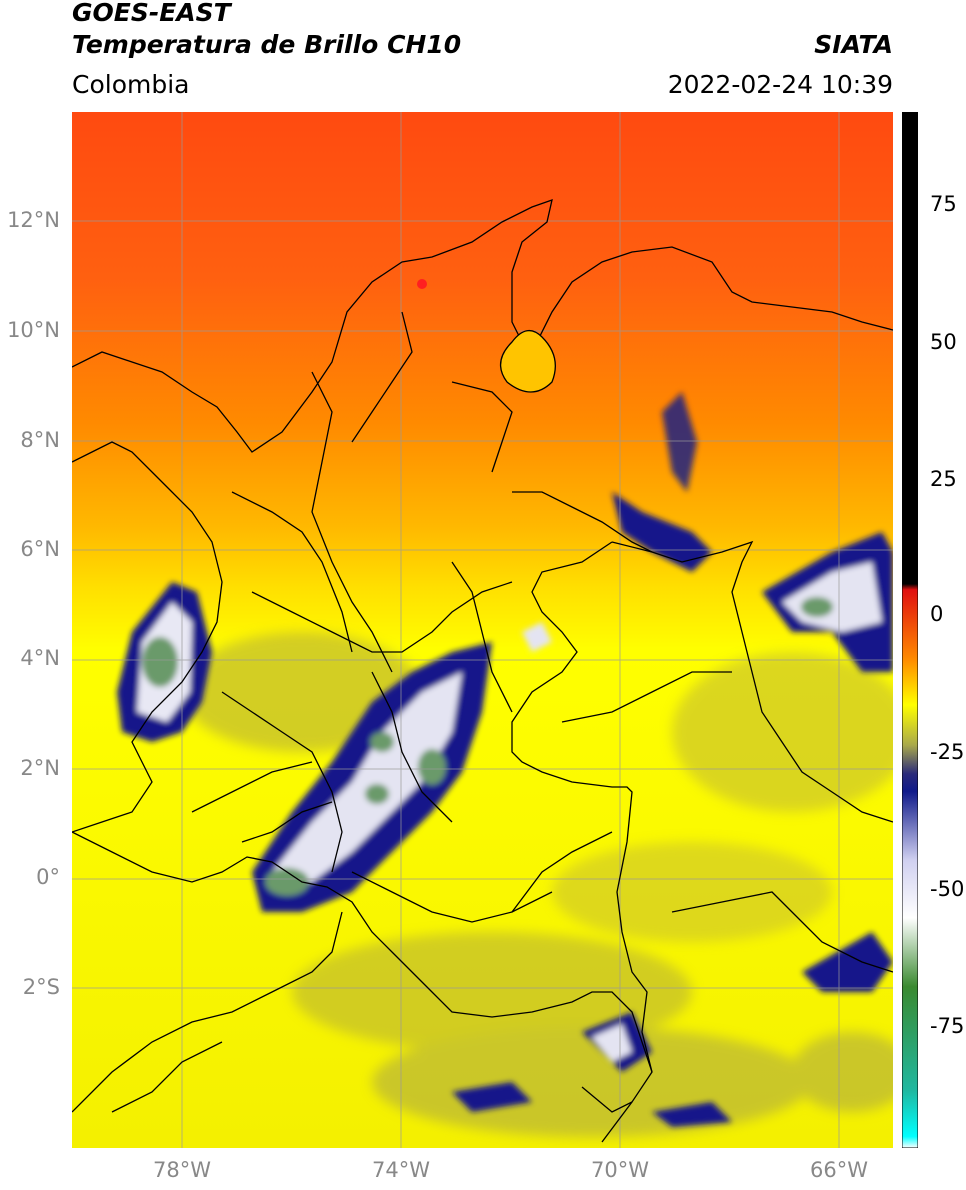 The height and width of the screenshot is (1190, 966). I want to click on colorbar-label: -50, so click(947, 889).